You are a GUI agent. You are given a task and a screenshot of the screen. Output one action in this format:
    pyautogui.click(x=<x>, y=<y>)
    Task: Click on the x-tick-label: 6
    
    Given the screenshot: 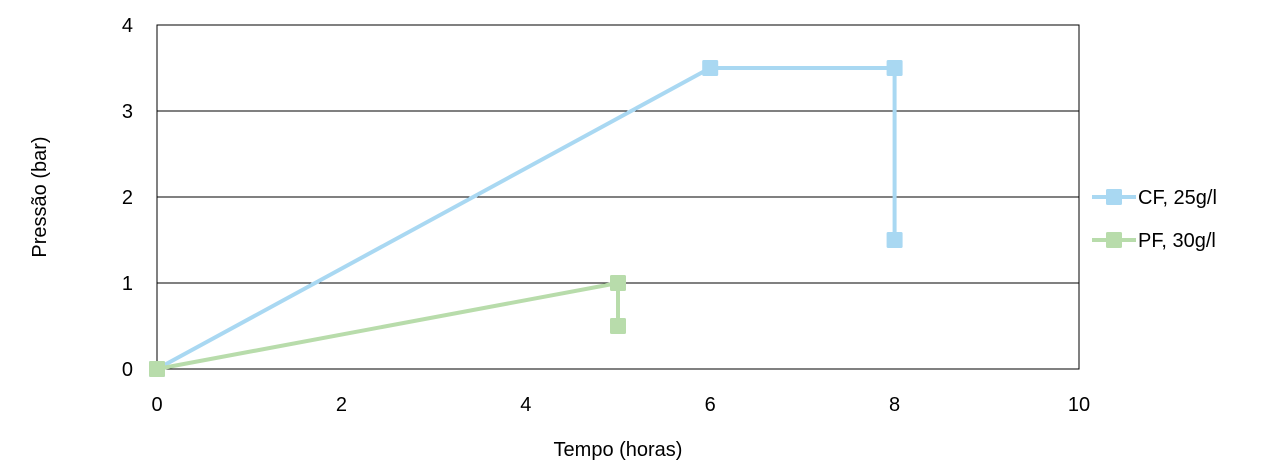 What is the action you would take?
    pyautogui.click(x=710, y=405)
    